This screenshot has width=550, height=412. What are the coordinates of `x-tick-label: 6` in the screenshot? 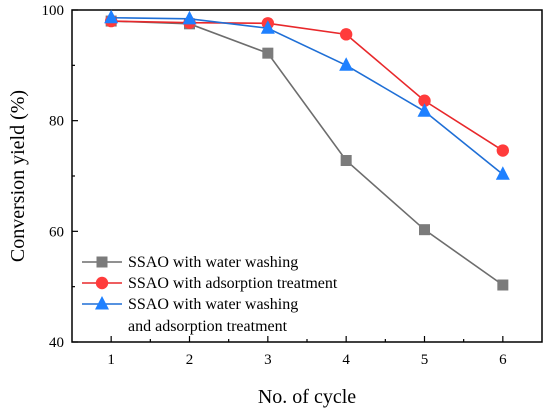 It's located at (503, 360).